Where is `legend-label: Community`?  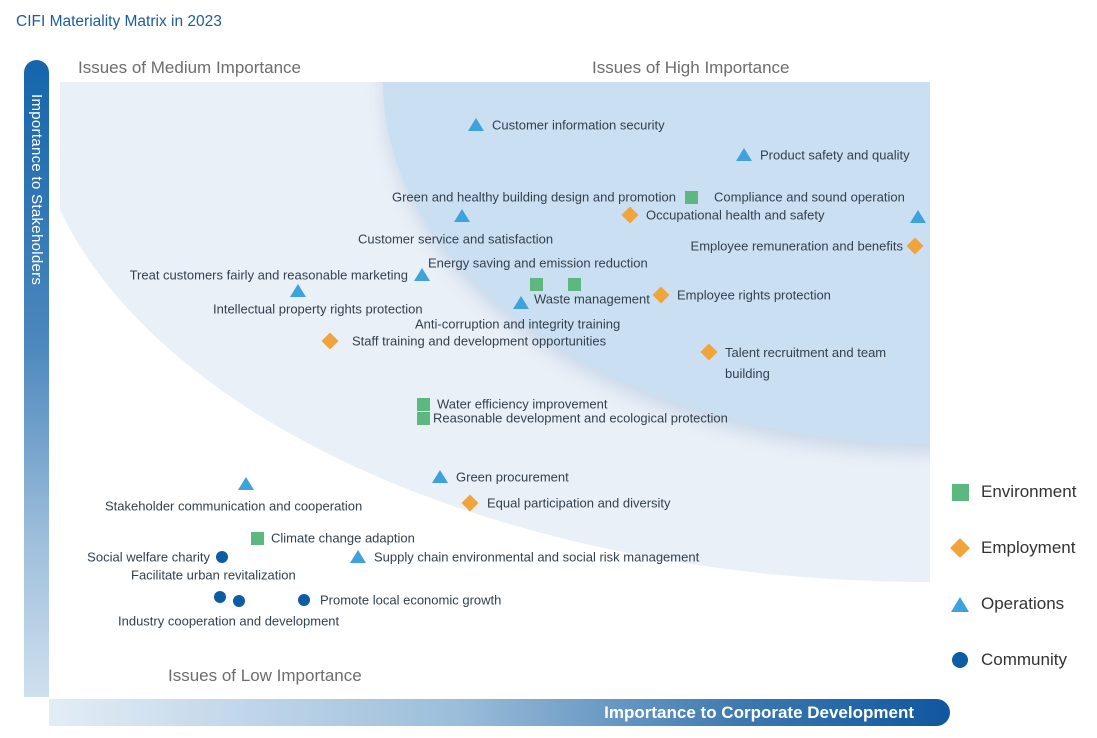
legend-label: Community is located at coordinates (1024, 659).